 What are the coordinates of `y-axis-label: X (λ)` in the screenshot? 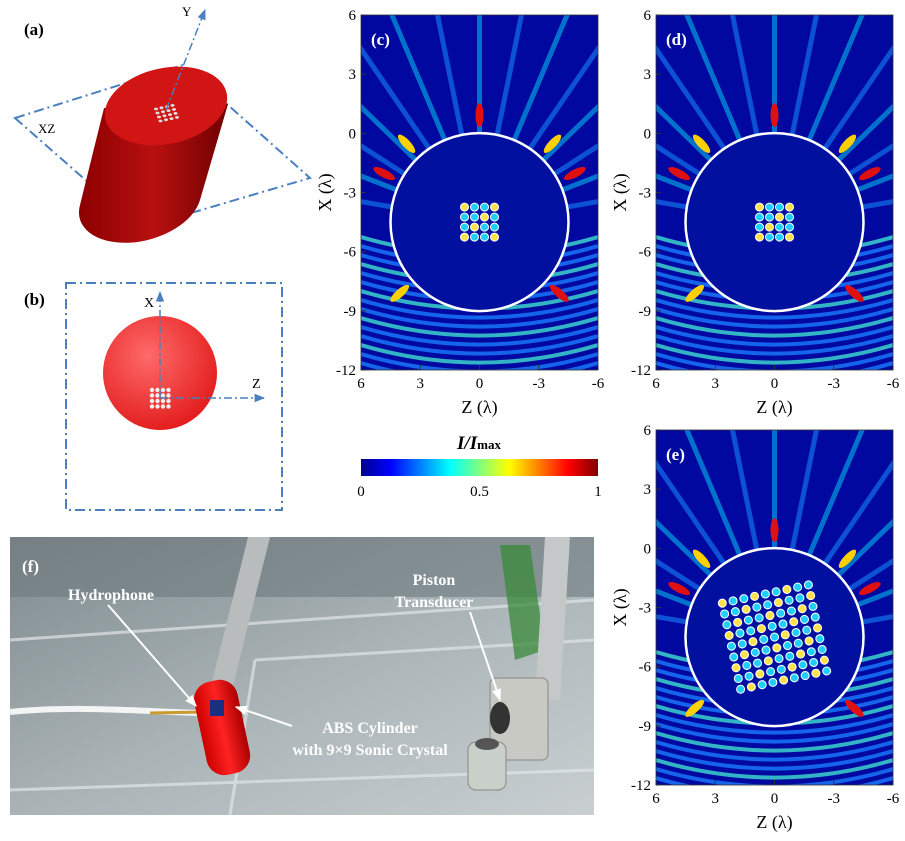 It's located at (620, 192).